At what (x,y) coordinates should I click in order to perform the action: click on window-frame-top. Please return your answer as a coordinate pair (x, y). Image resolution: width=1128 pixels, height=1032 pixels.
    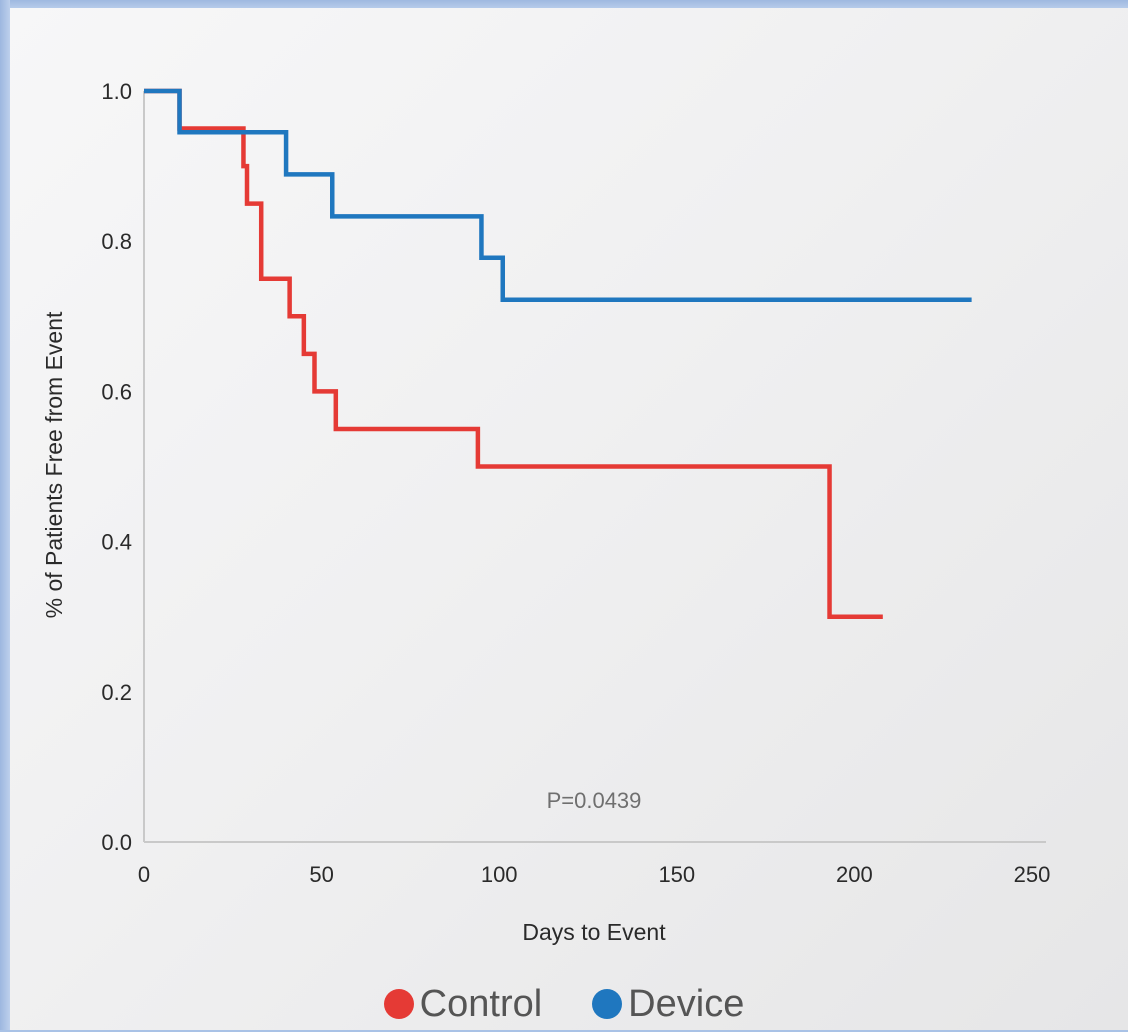
    Looking at the image, I should click on (564, 4).